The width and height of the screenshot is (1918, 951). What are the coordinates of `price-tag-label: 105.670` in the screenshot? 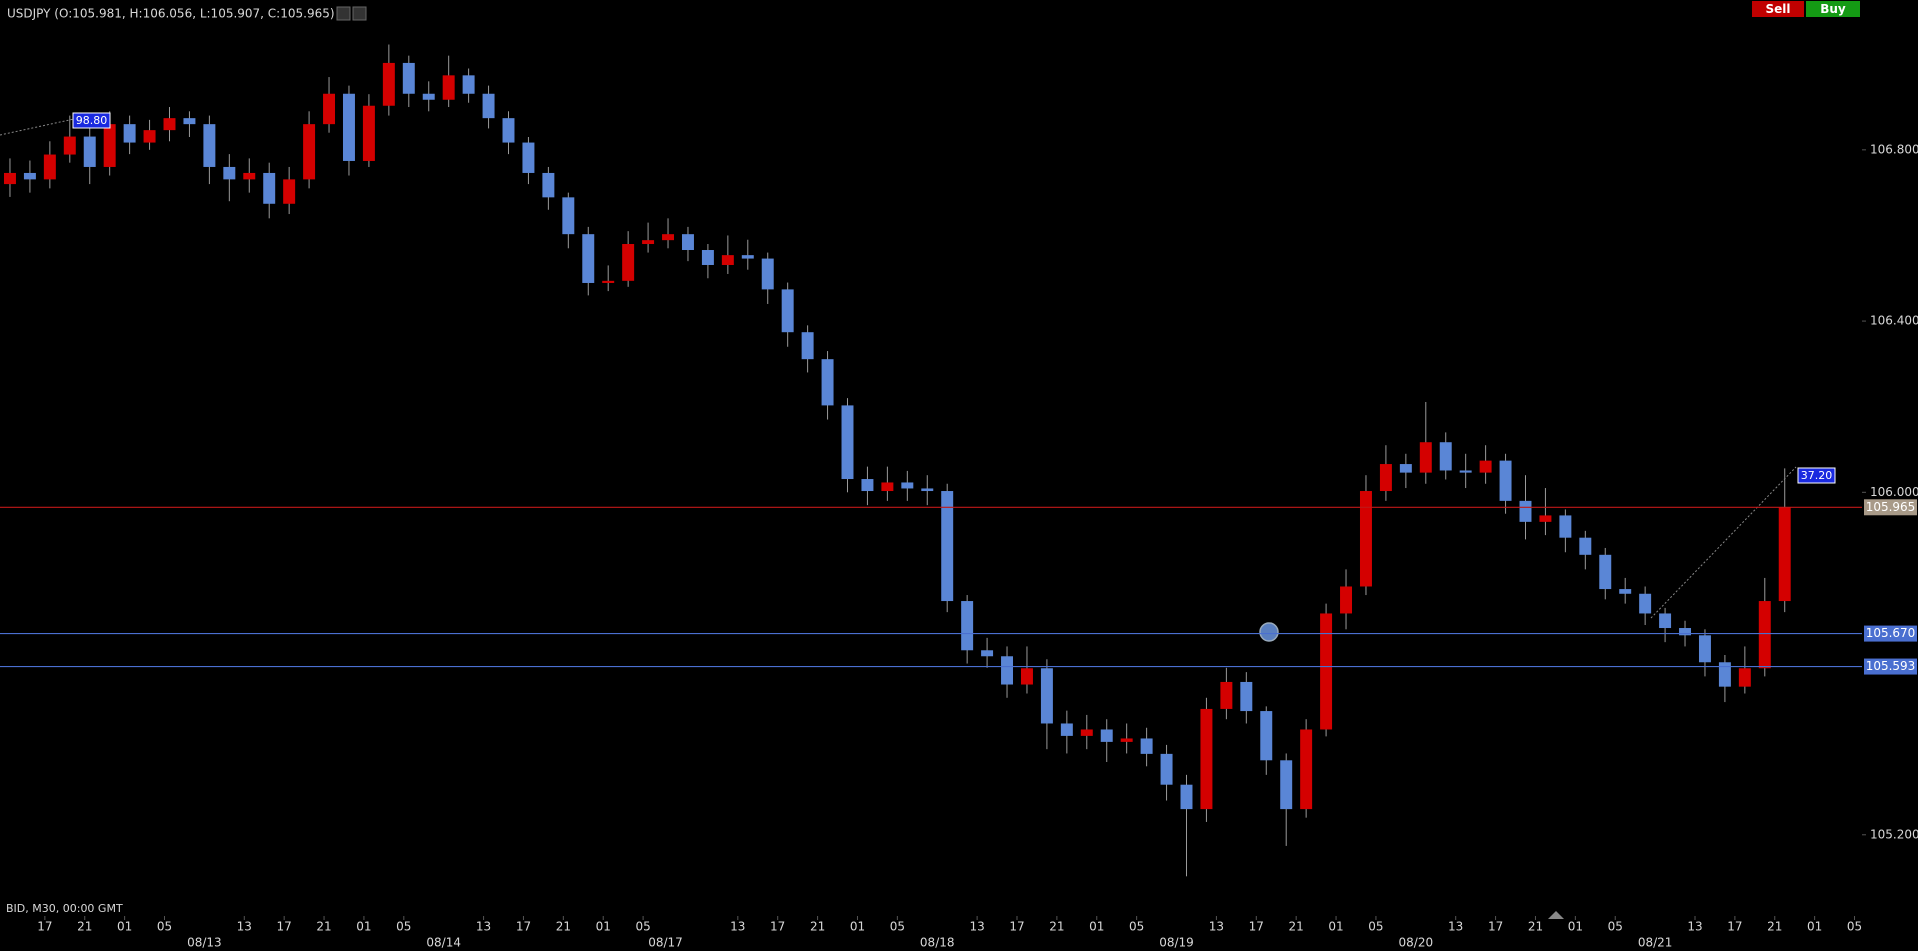 It's located at (1891, 633).